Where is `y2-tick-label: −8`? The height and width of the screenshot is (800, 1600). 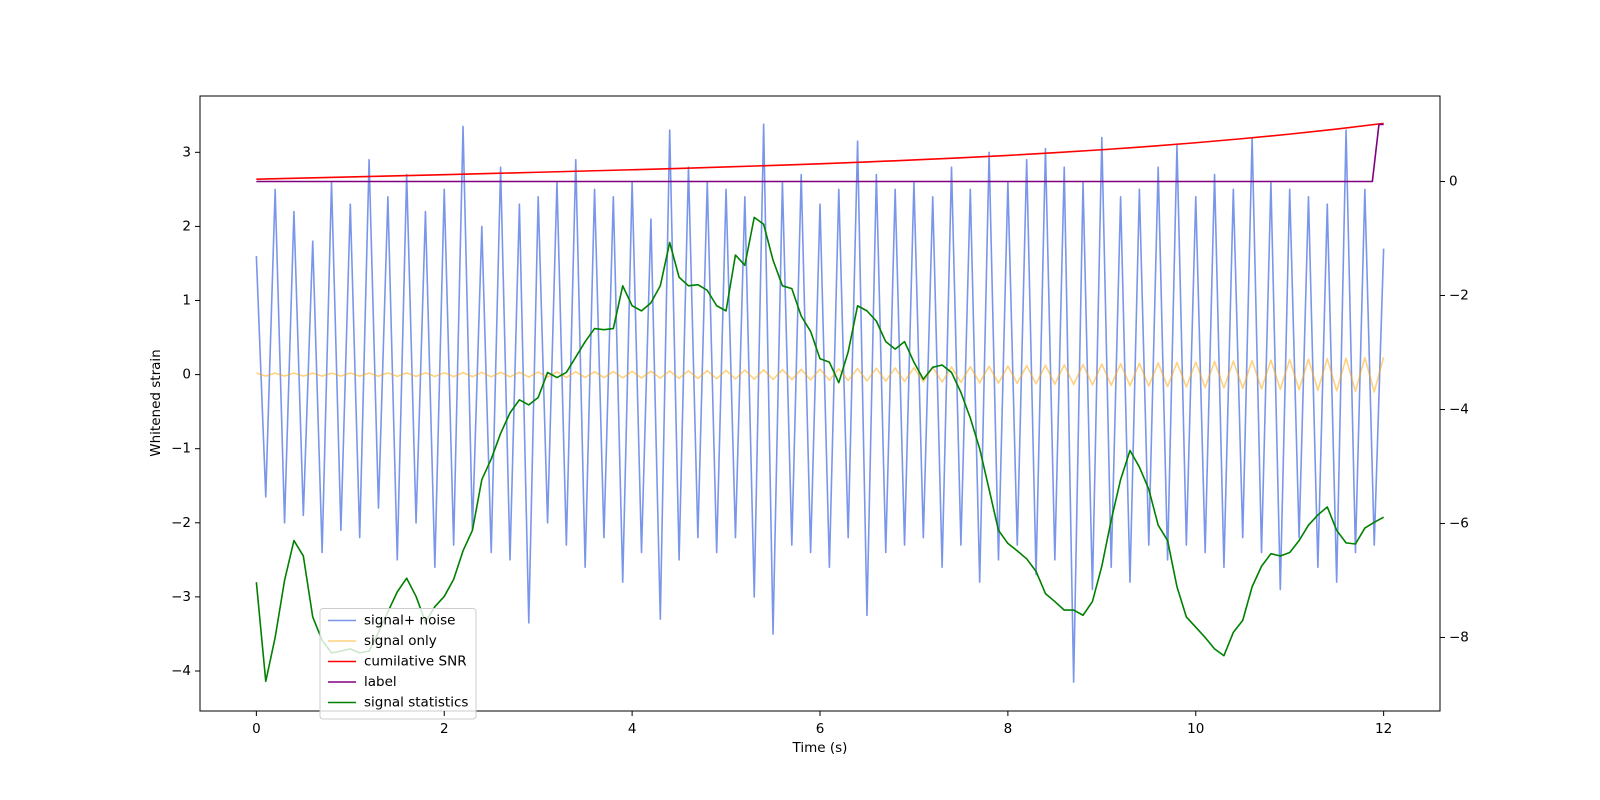
y2-tick-label: −8 is located at coordinates (1459, 637).